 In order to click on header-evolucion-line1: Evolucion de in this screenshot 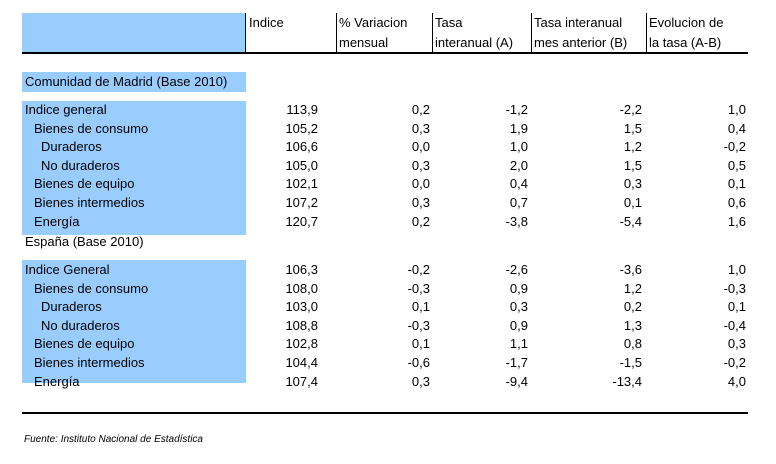, I will do `click(686, 22)`.